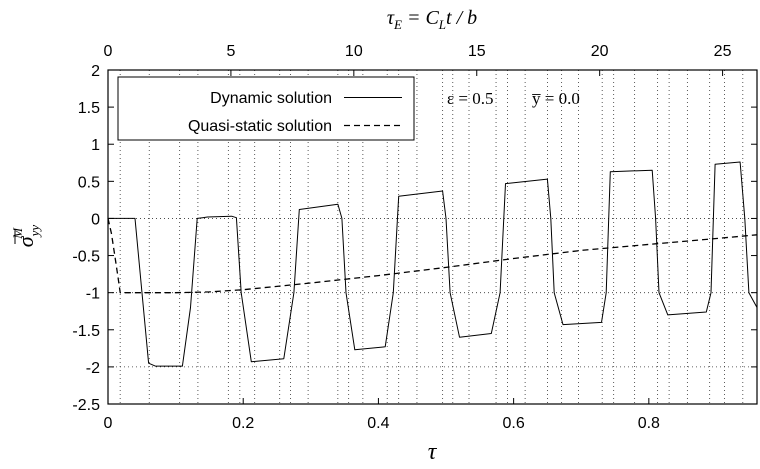 Image resolution: width=760 pixels, height=469 pixels. I want to click on legend-label-dynamic: Dynamic solution, so click(271, 98).